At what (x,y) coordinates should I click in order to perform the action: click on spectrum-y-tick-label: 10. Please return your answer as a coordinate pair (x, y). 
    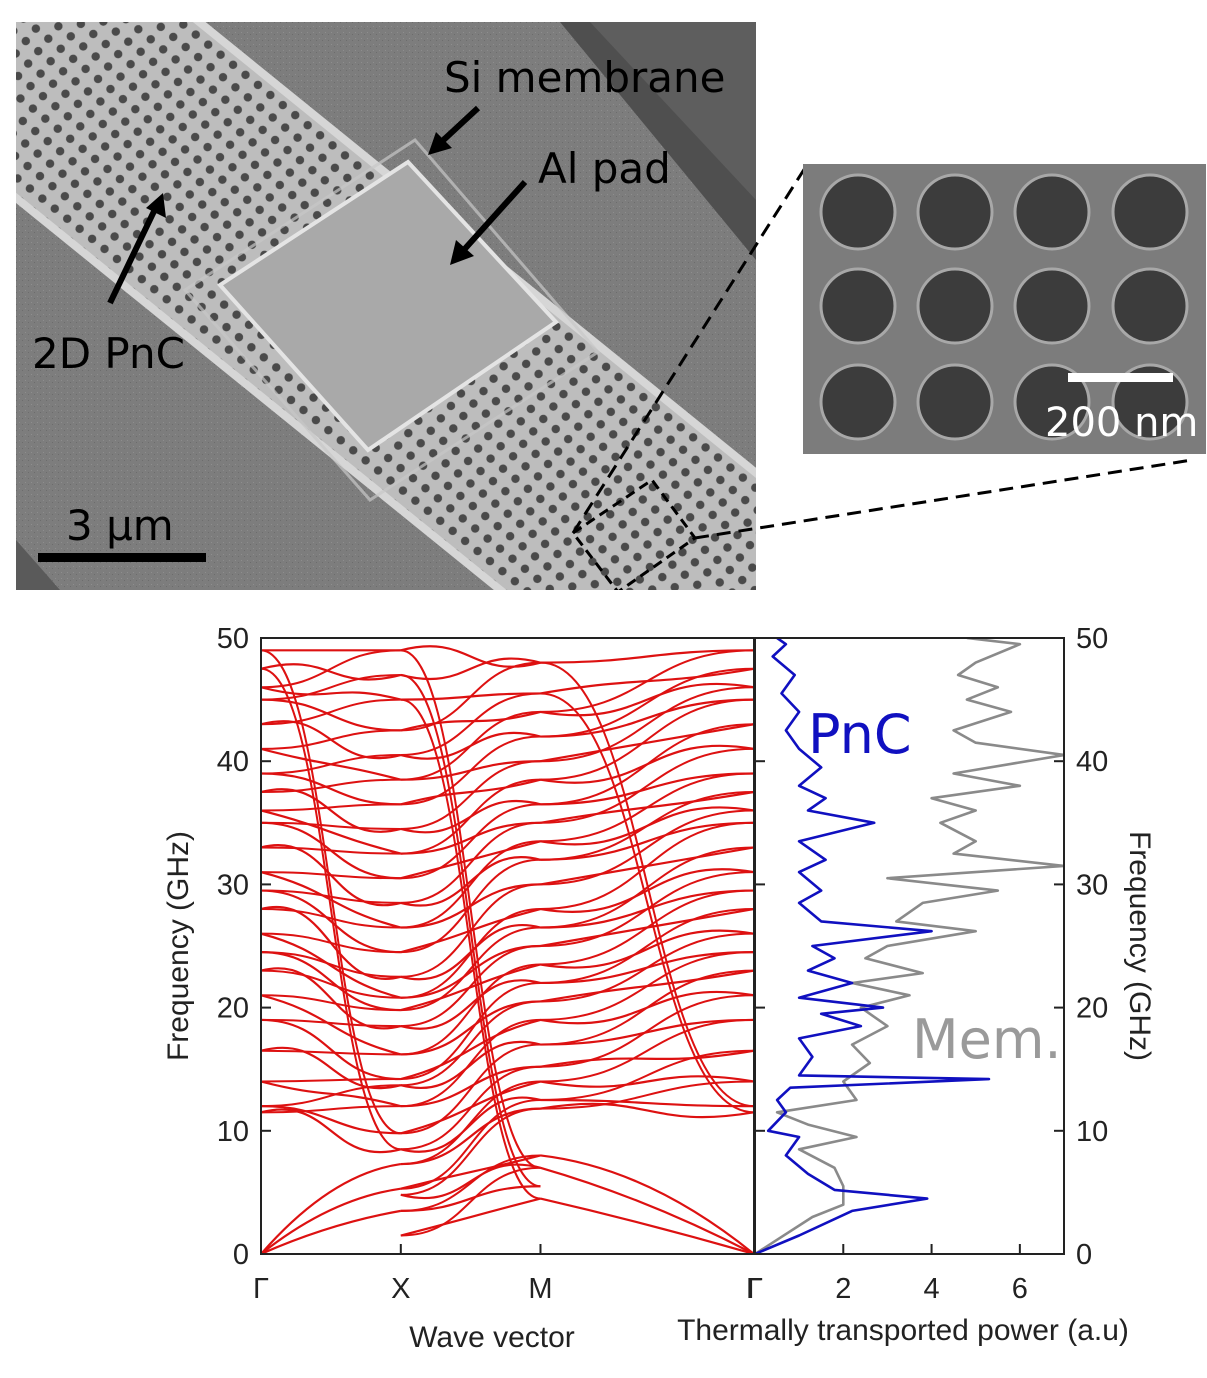
    Looking at the image, I should click on (1092, 1132).